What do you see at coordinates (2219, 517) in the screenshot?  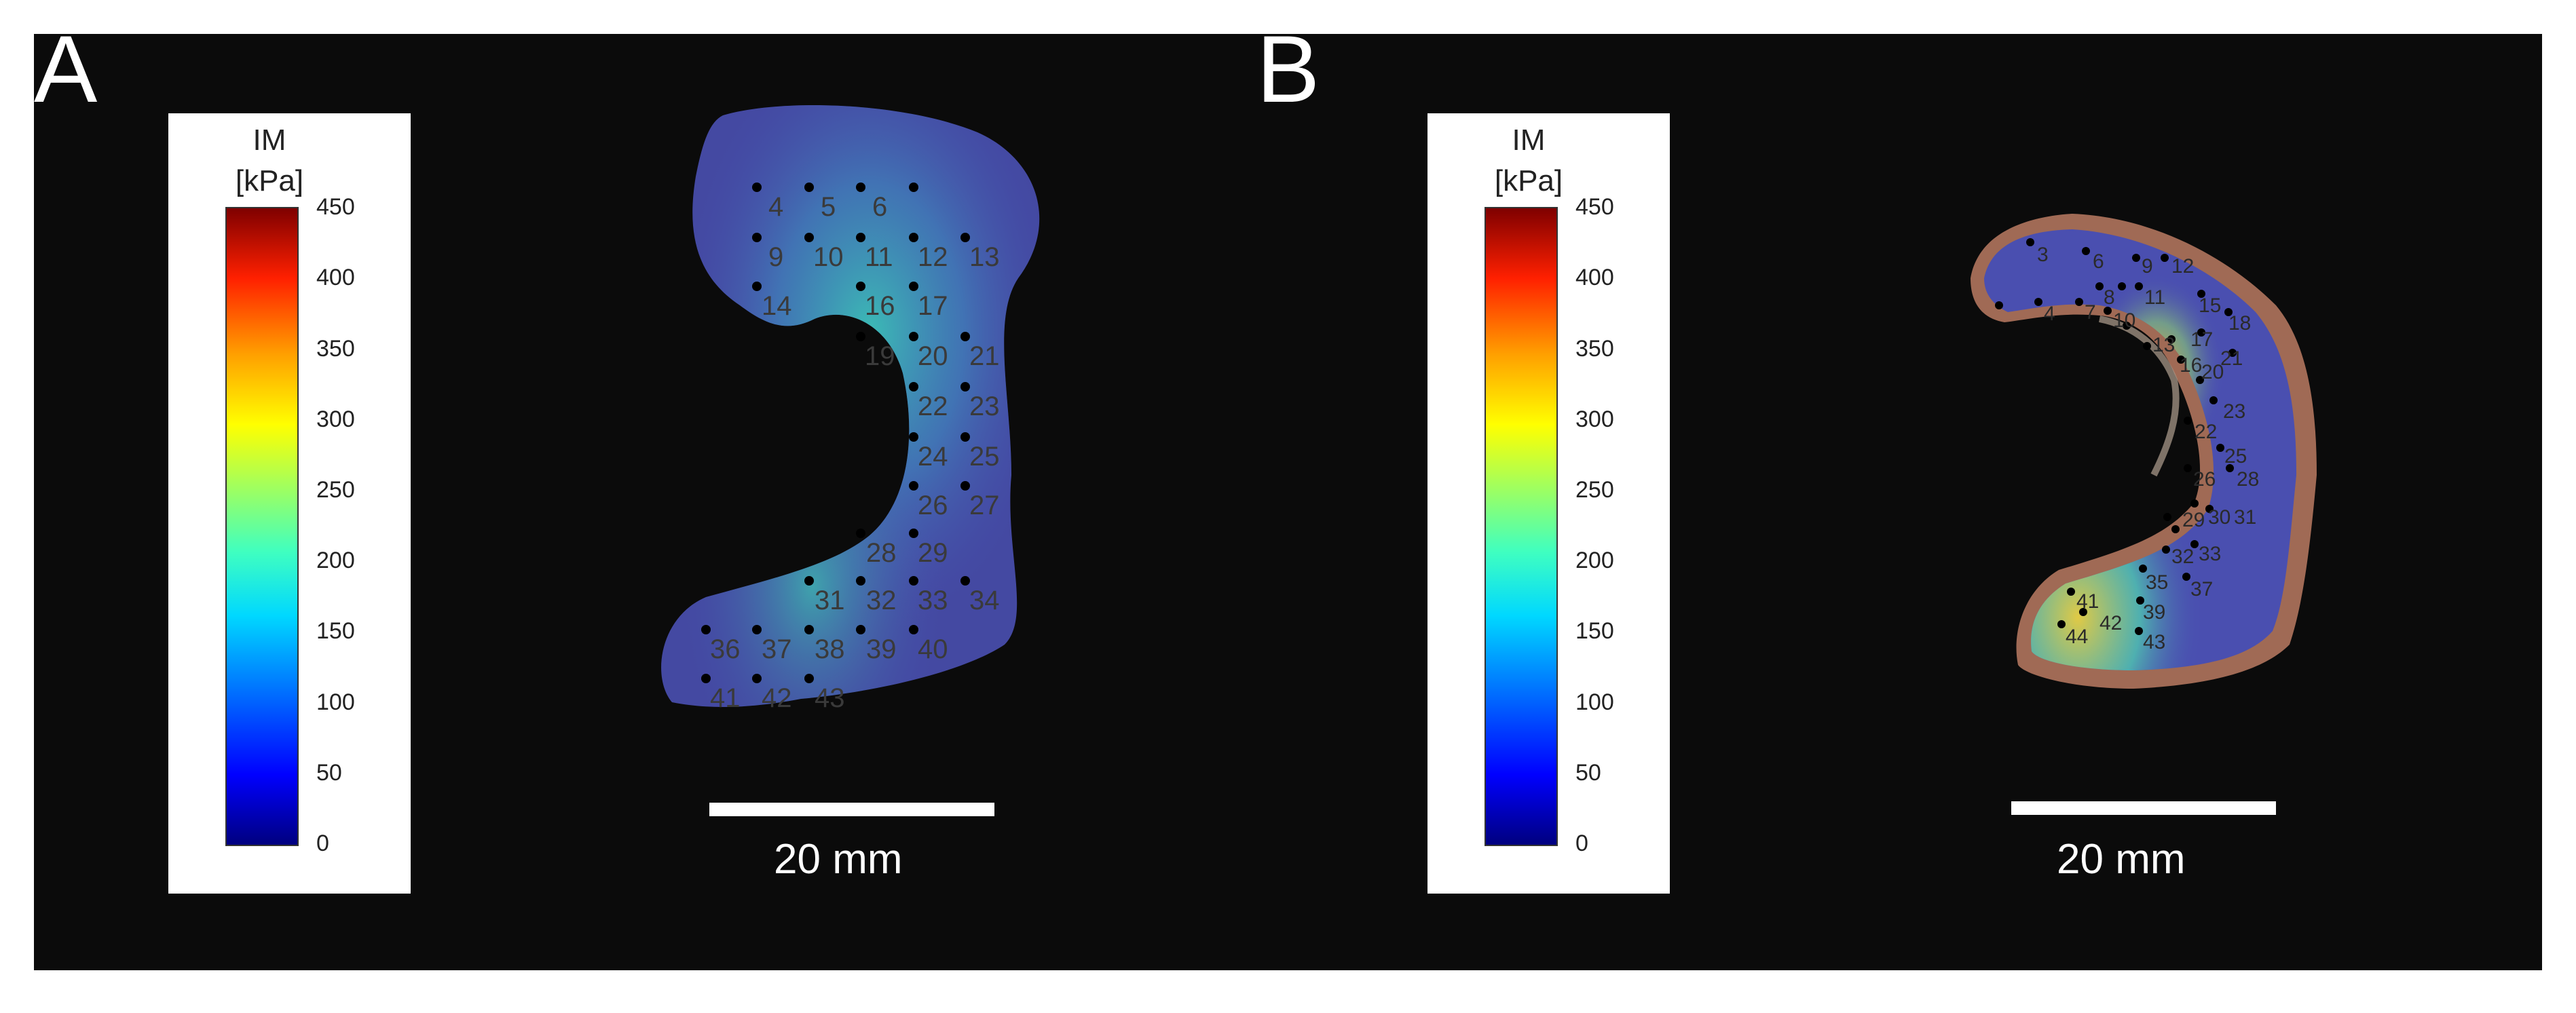 I see `point-label: 30` at bounding box center [2219, 517].